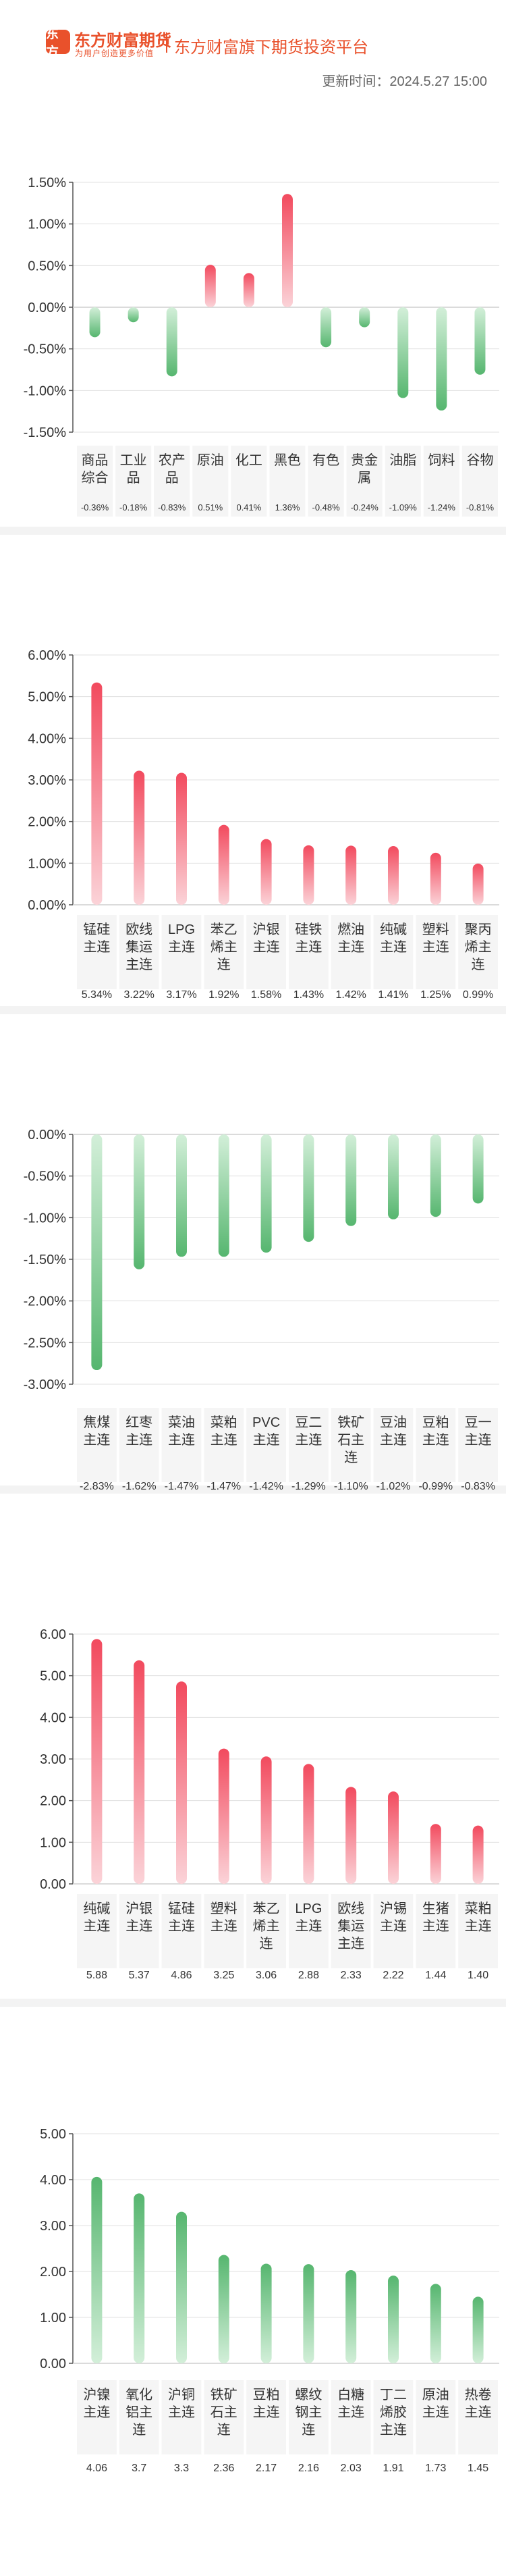 The width and height of the screenshot is (506, 2576). Describe the element at coordinates (223, 2412) in the screenshot. I see `category-label: 石主` at that location.